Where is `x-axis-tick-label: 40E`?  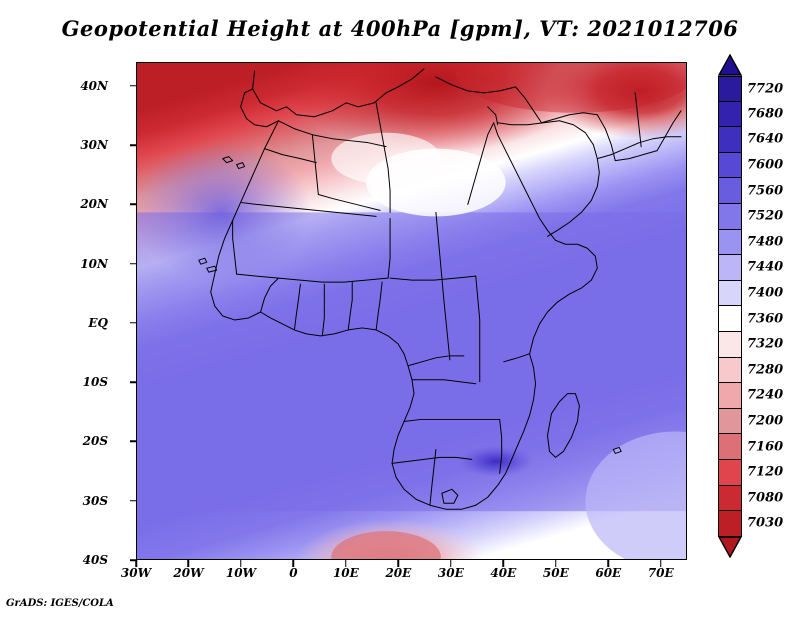
x-axis-tick-label: 40E is located at coordinates (503, 573).